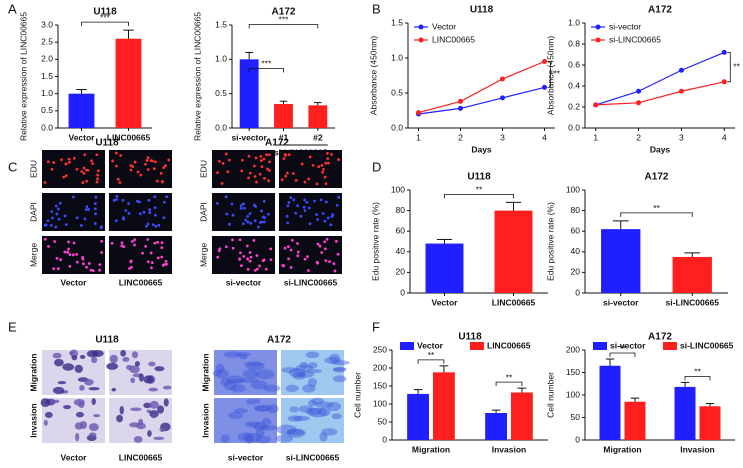 The height and width of the screenshot is (468, 743). What do you see at coordinates (401, 210) in the screenshot?
I see `y-tick-label: 80` at bounding box center [401, 210].